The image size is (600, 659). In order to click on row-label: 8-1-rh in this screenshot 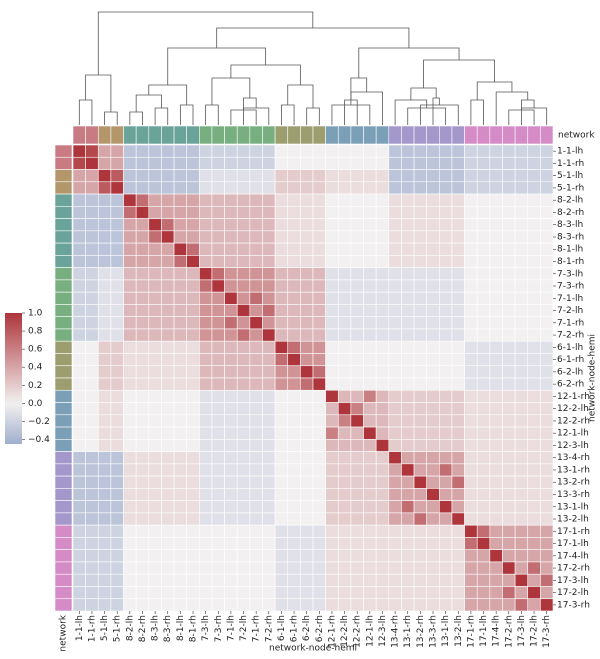, I will do `click(570, 262)`.